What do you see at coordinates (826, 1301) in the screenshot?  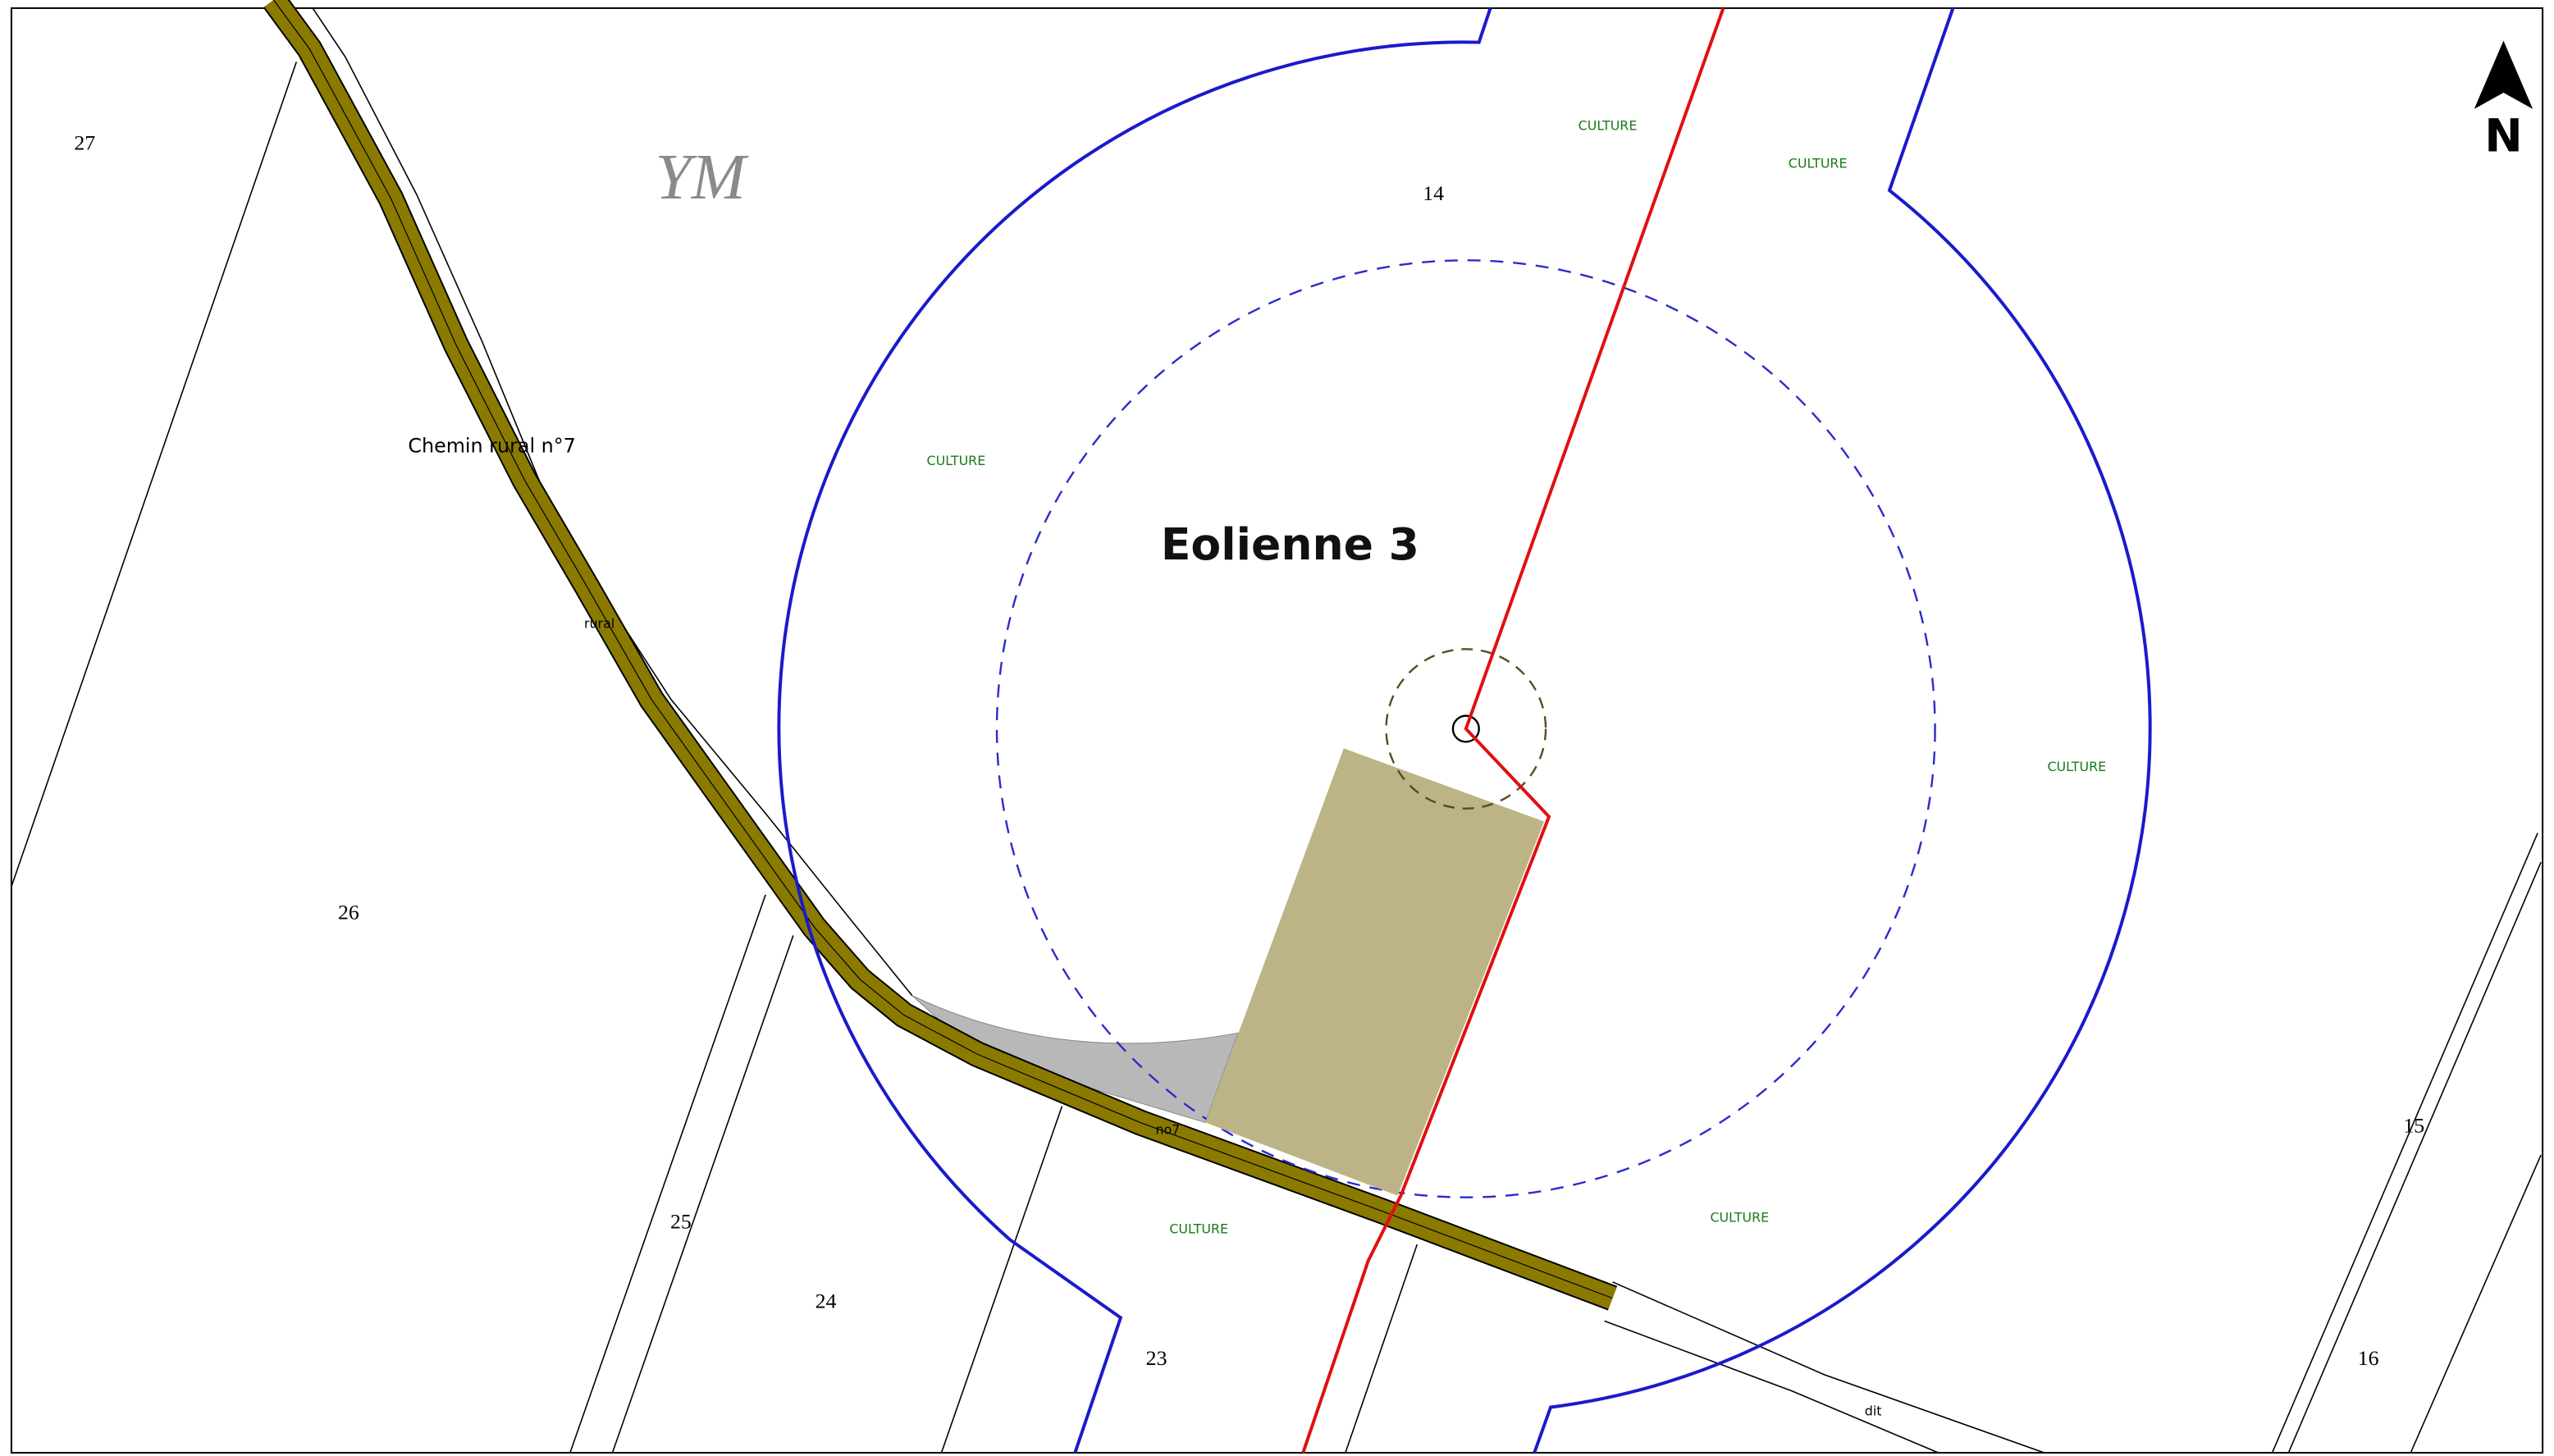 I see `parcel-number: 24` at bounding box center [826, 1301].